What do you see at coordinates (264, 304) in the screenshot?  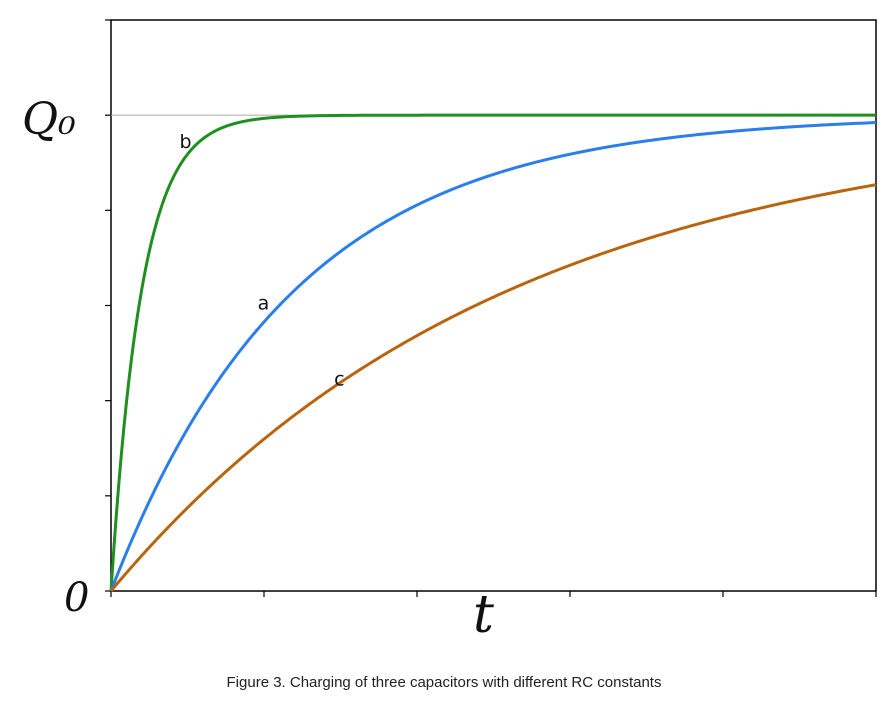 I see `series-a-label: a` at bounding box center [264, 304].